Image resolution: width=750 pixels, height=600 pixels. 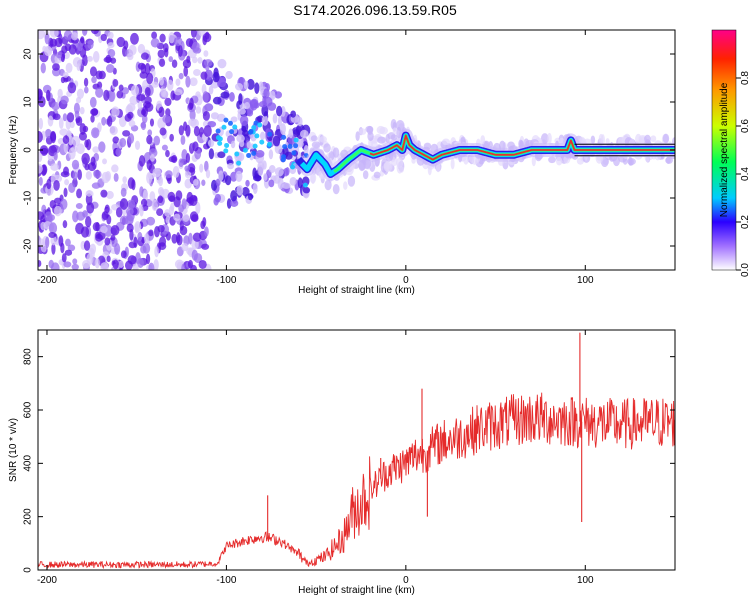 What do you see at coordinates (745, 126) in the screenshot?
I see `colorbar-tick-label: 0.6` at bounding box center [745, 126].